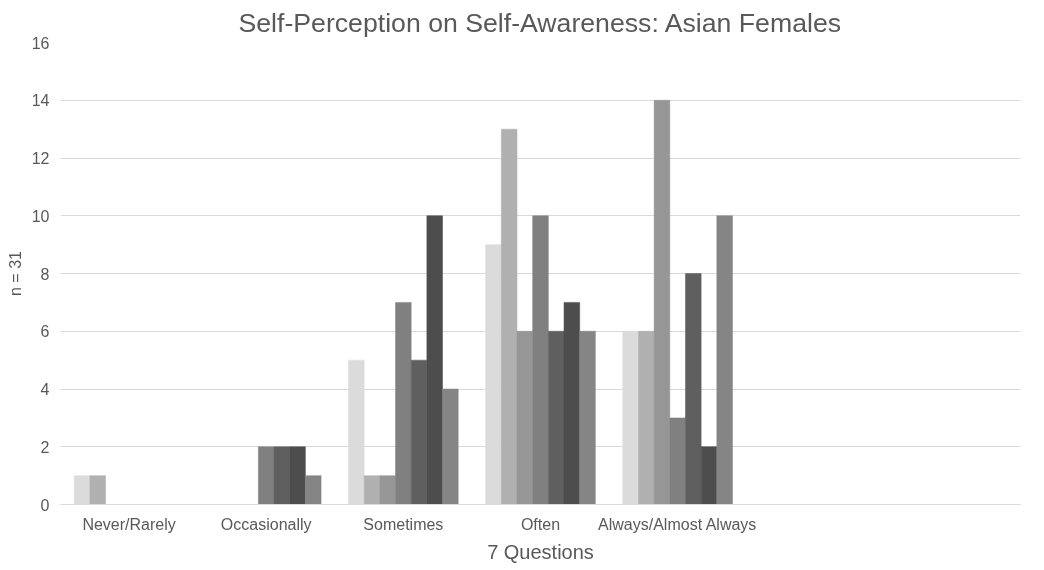 This screenshot has height=570, width=1044. I want to click on y-tick-label: 8, so click(45, 274).